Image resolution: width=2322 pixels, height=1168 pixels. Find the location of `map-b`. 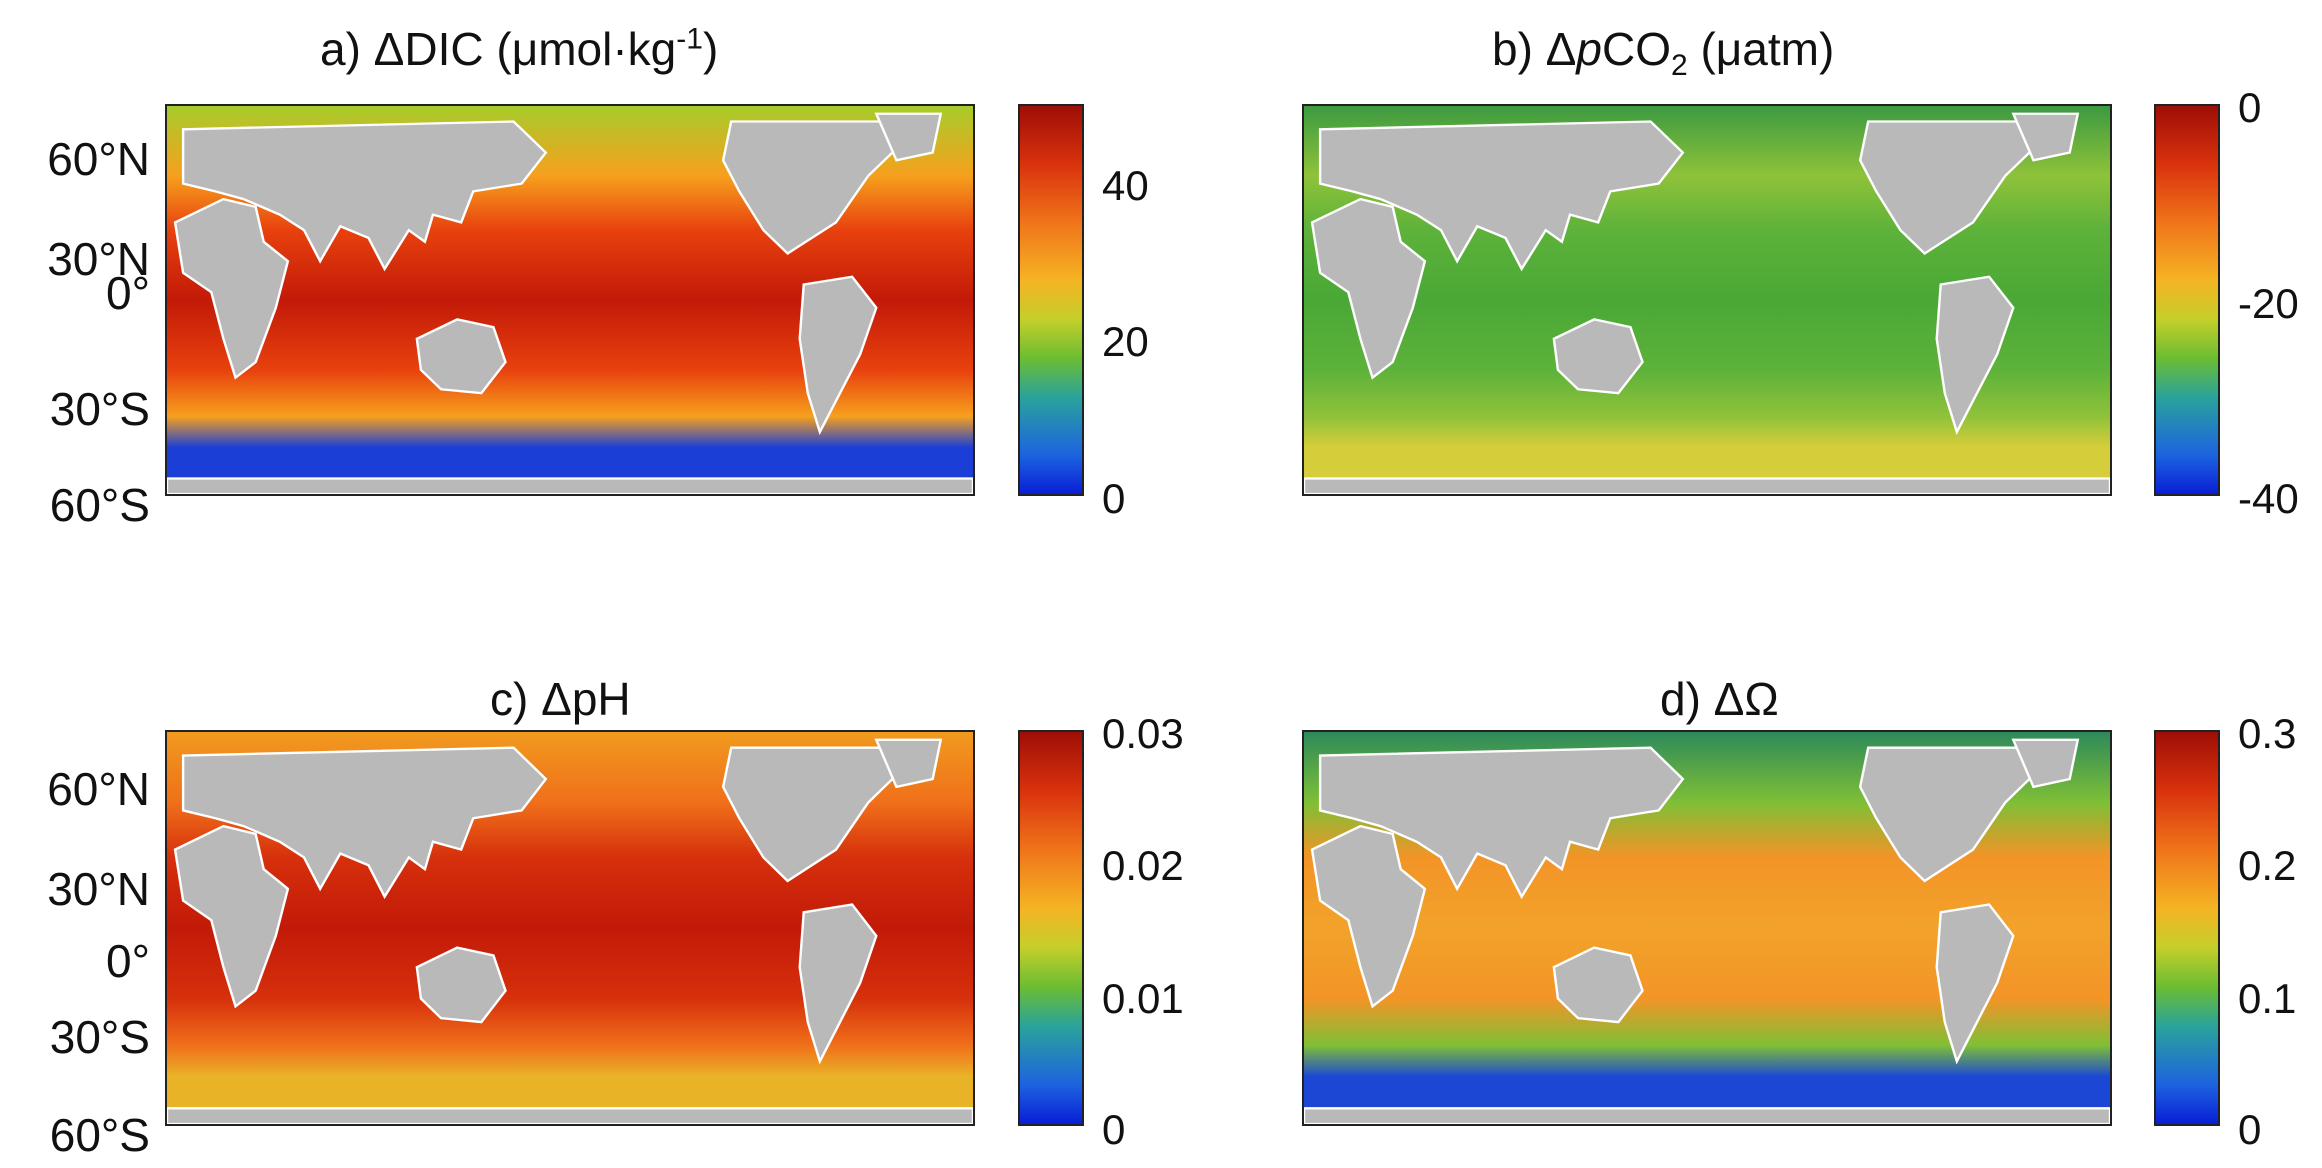

map-b is located at coordinates (1707, 300).